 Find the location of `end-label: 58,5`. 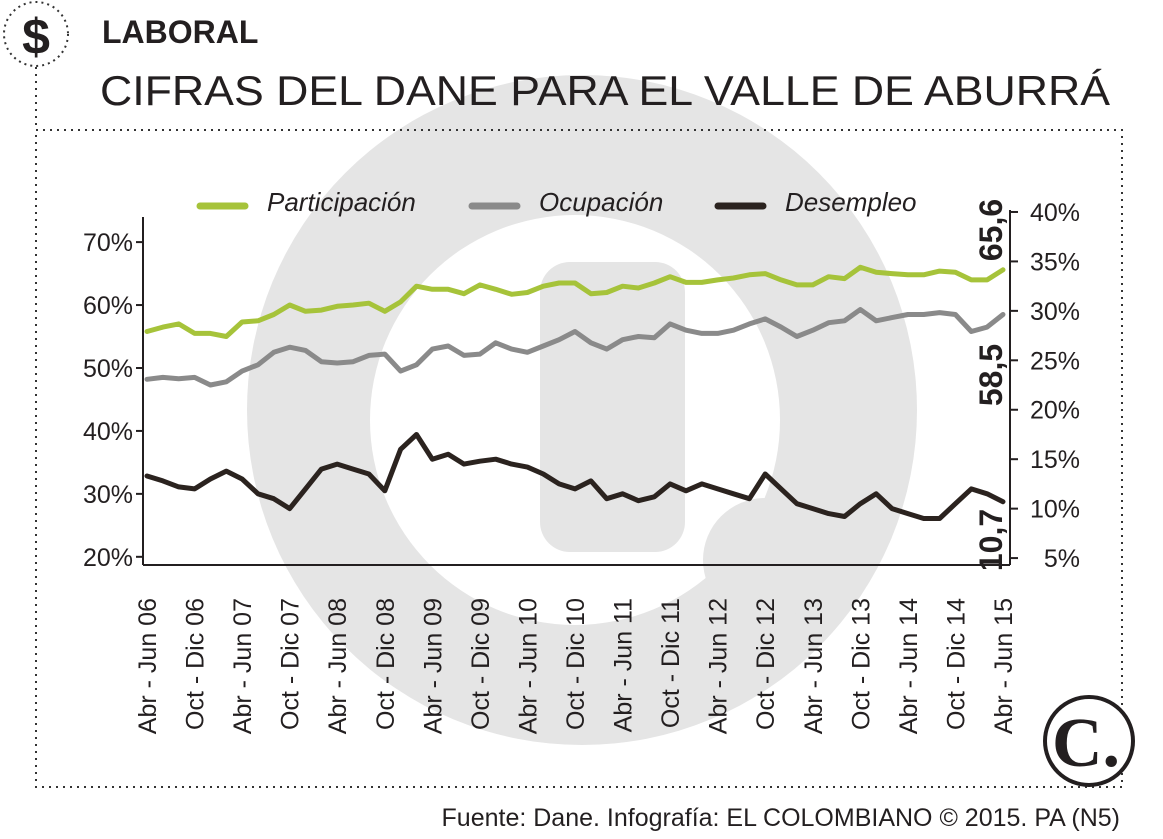

end-label: 58,5 is located at coordinates (991, 375).